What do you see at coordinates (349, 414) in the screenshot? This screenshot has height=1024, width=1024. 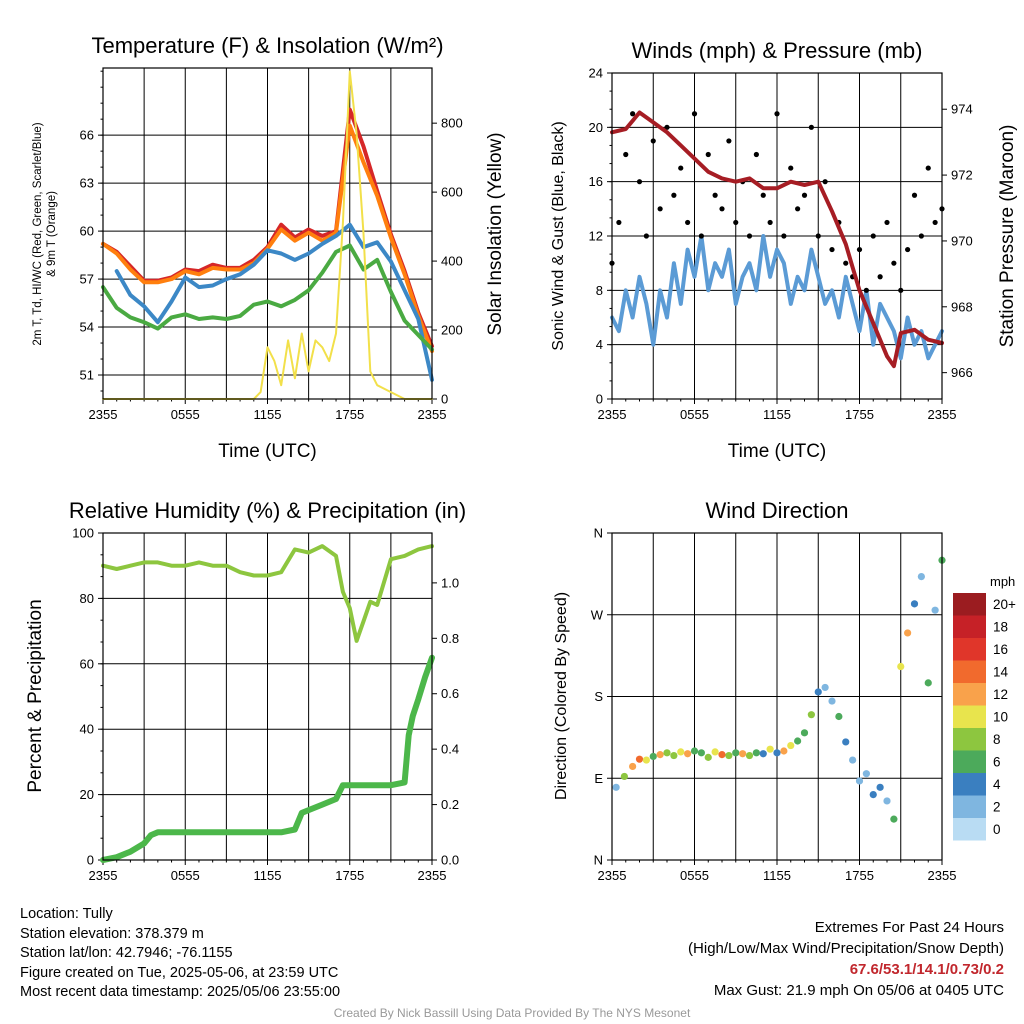 I see `x-tick-label: 1755` at bounding box center [349, 414].